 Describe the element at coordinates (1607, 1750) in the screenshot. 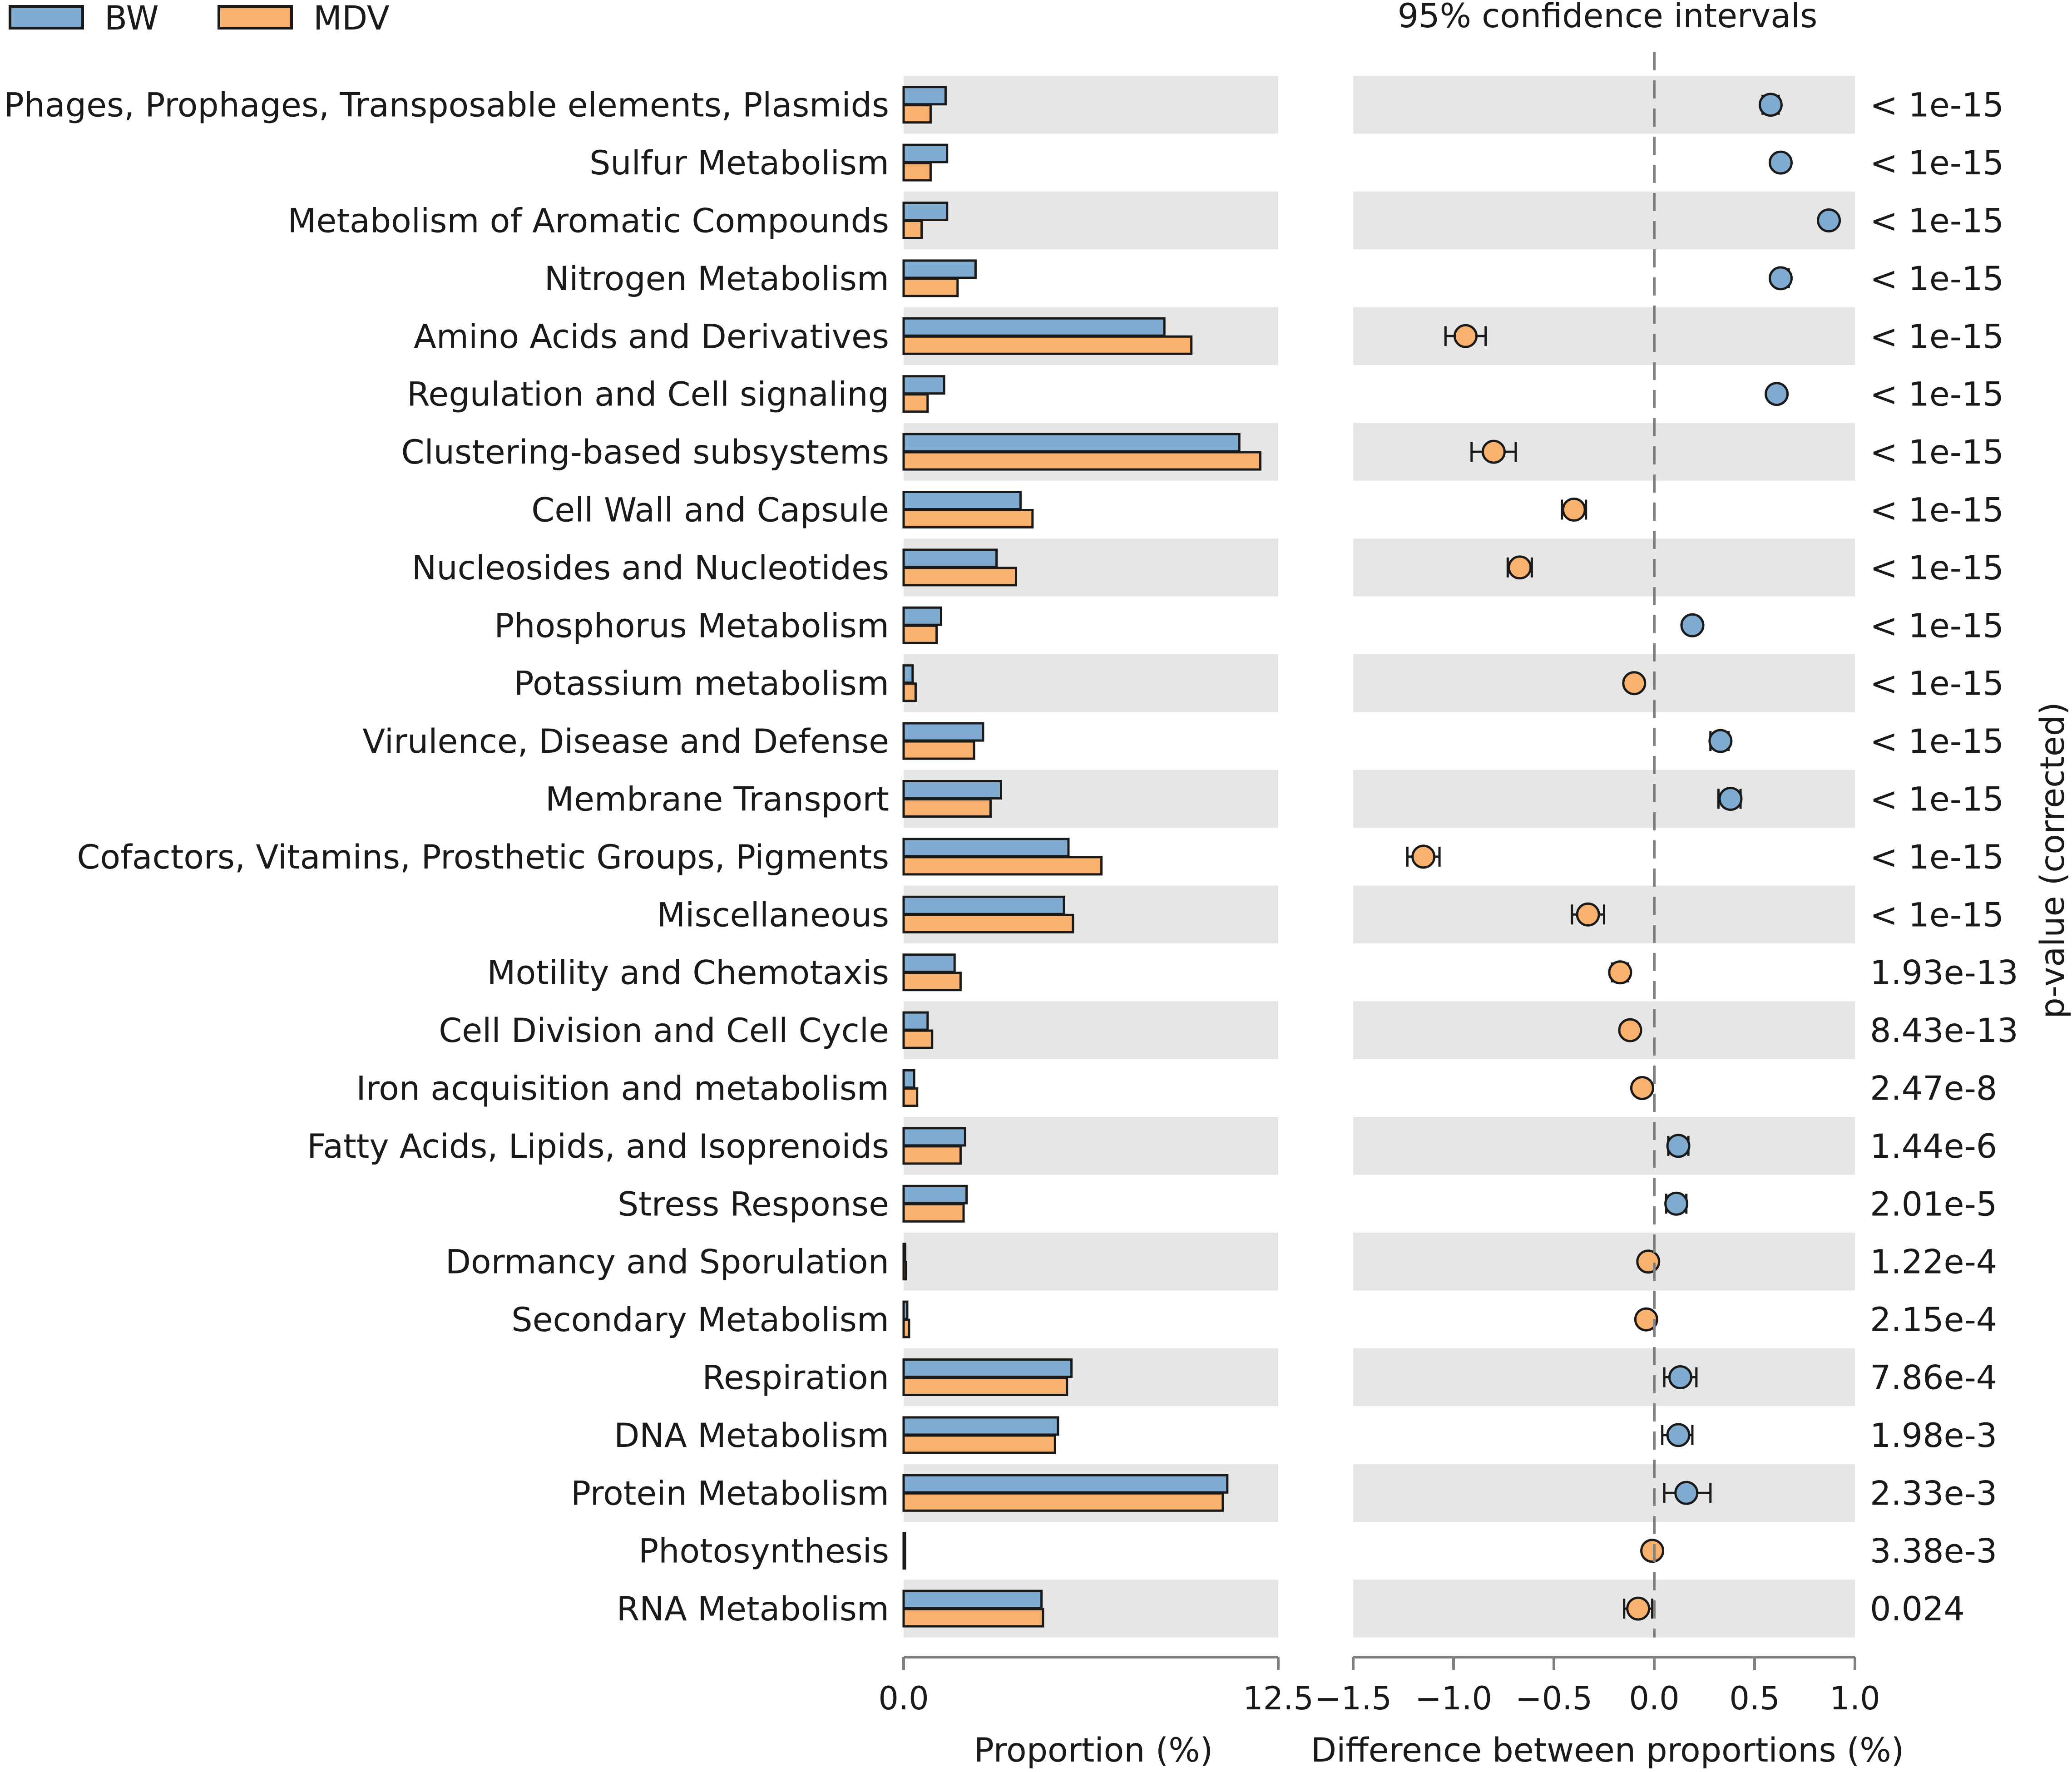

I see `right-axis-title: Difference between proportions (%)` at that location.